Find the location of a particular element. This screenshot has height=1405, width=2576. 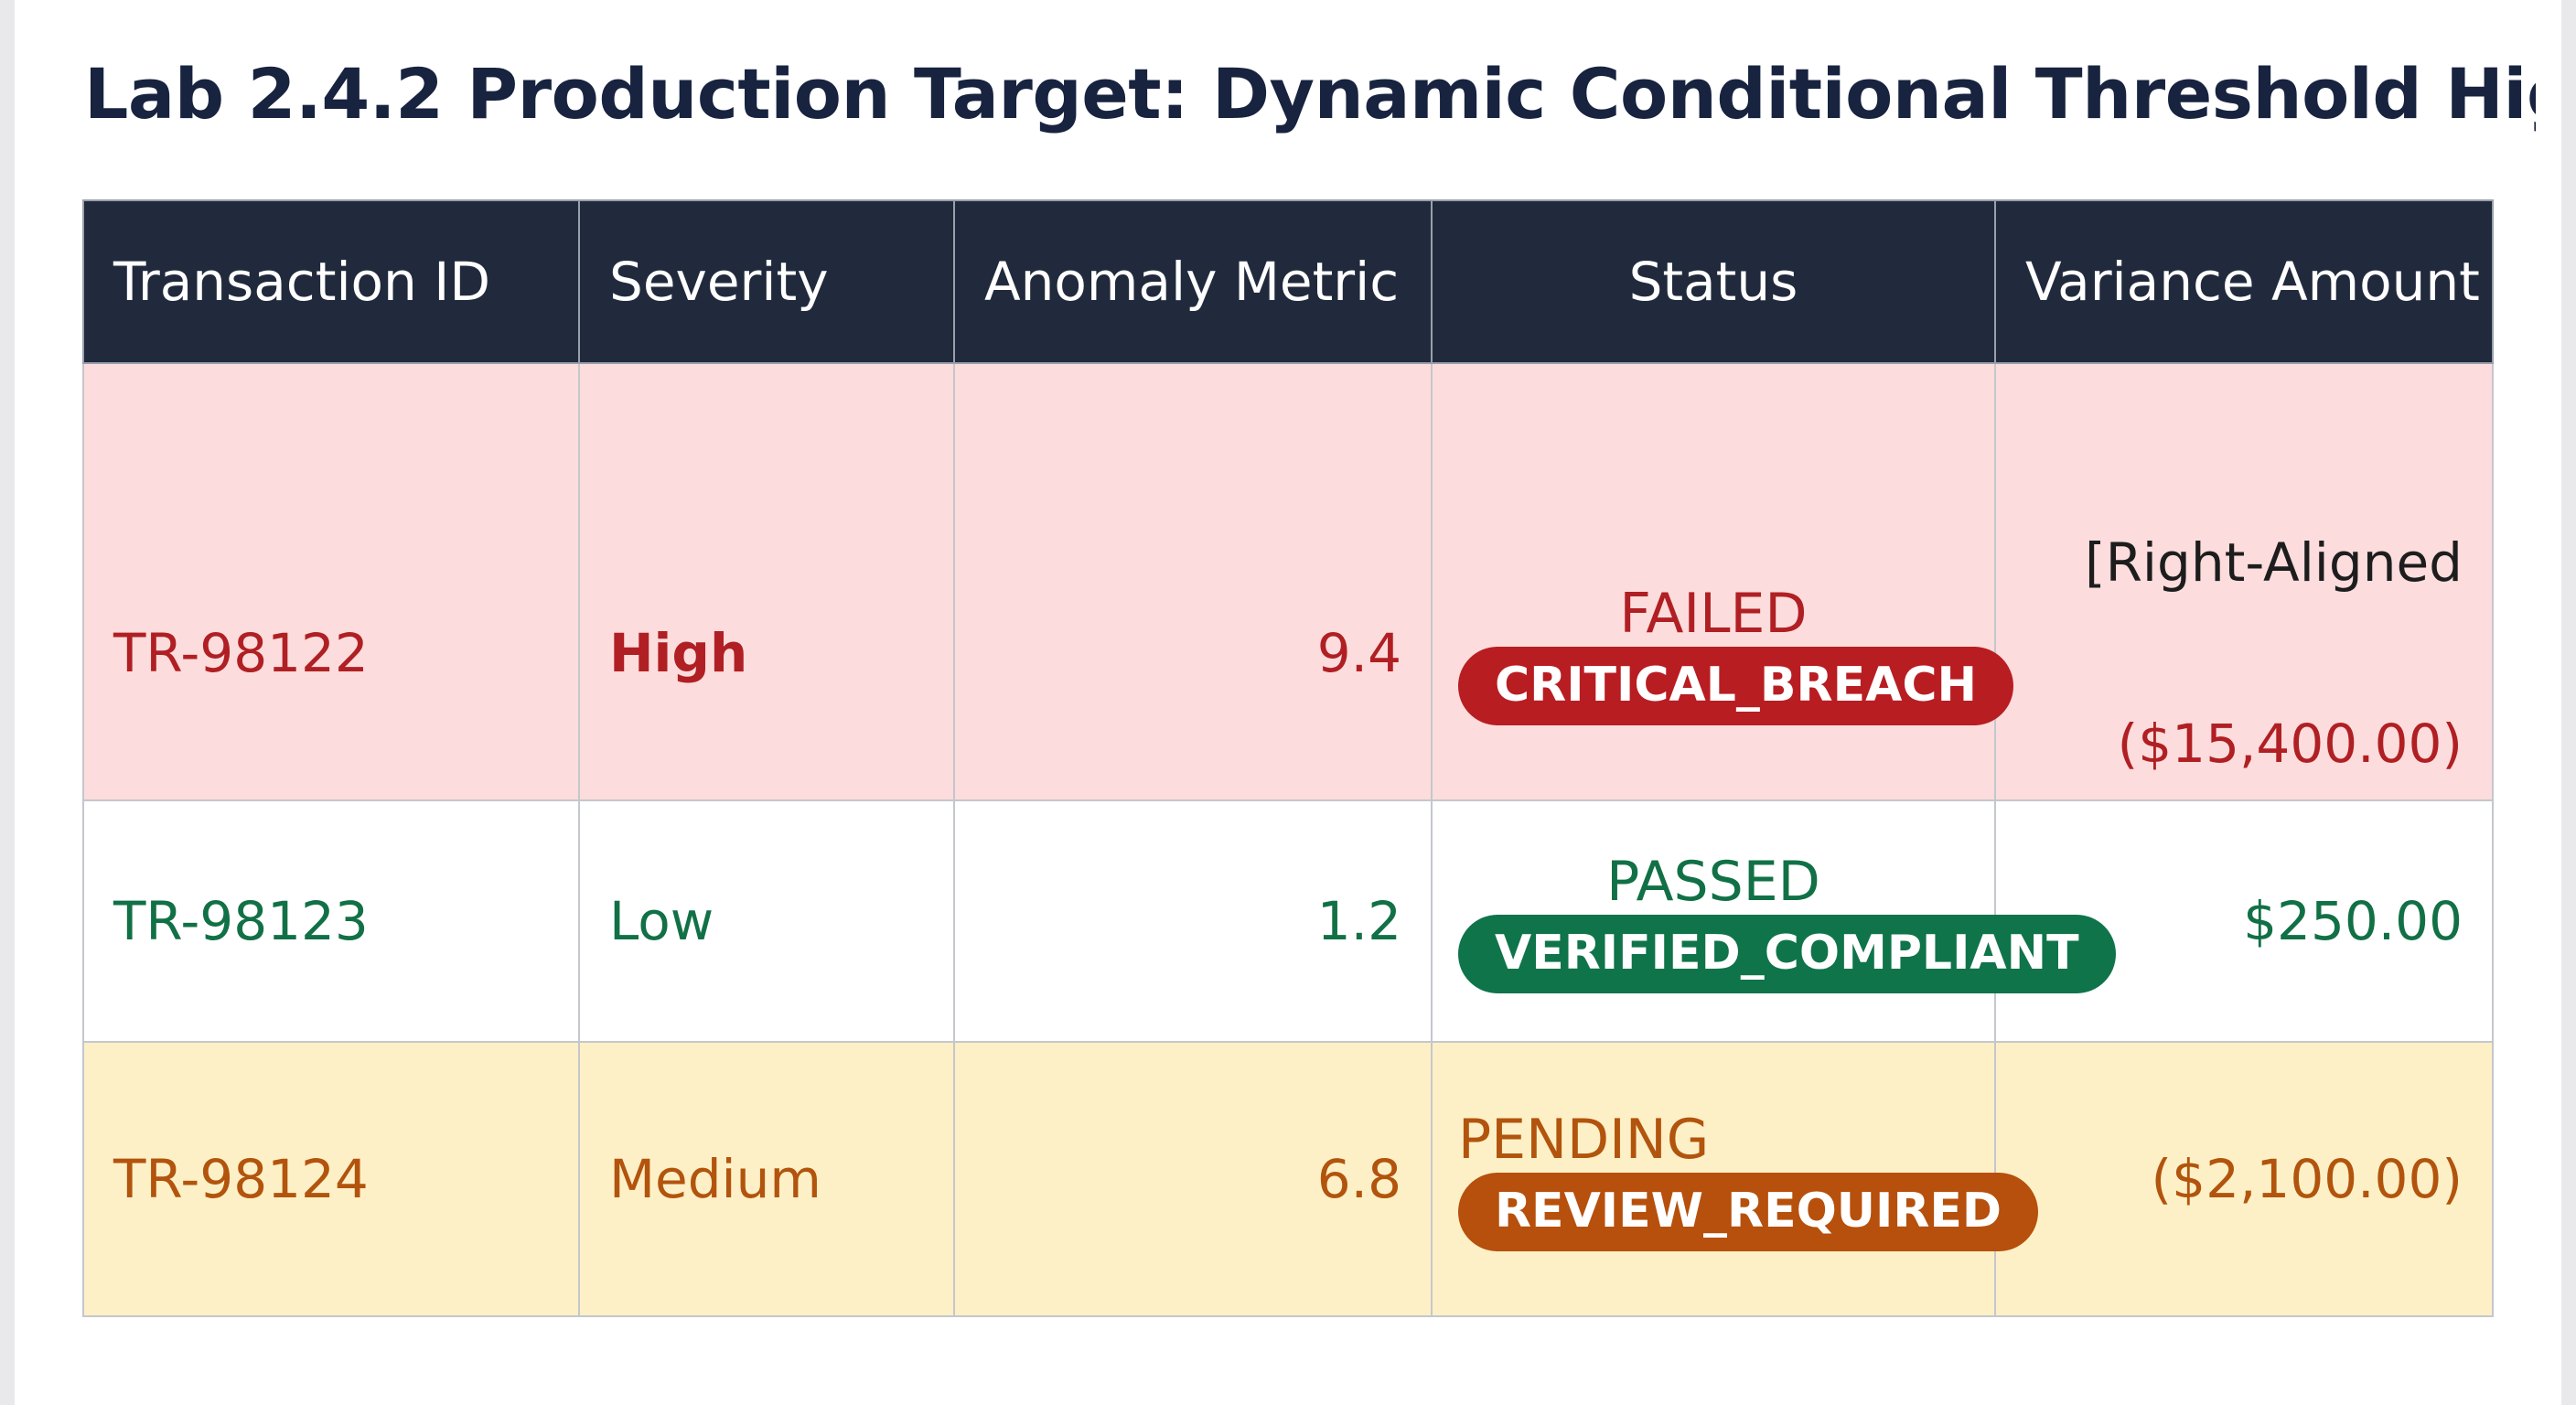

anomaly-metric-cell: 9.4 is located at coordinates (1193, 581).